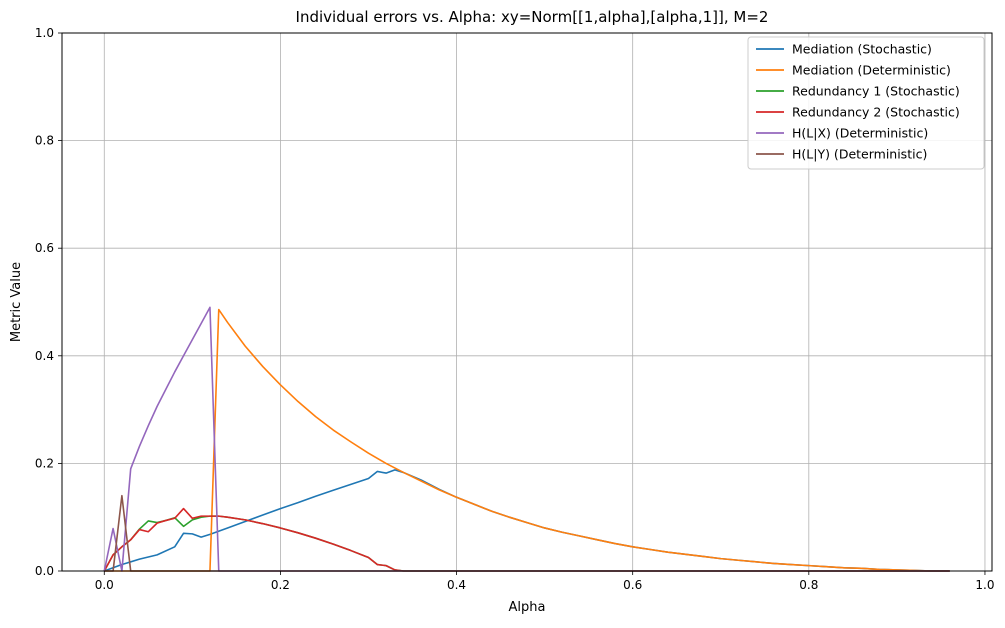  Describe the element at coordinates (860, 133) in the screenshot. I see `legend-entry-5: H(L|X) (Deterministic)` at that location.